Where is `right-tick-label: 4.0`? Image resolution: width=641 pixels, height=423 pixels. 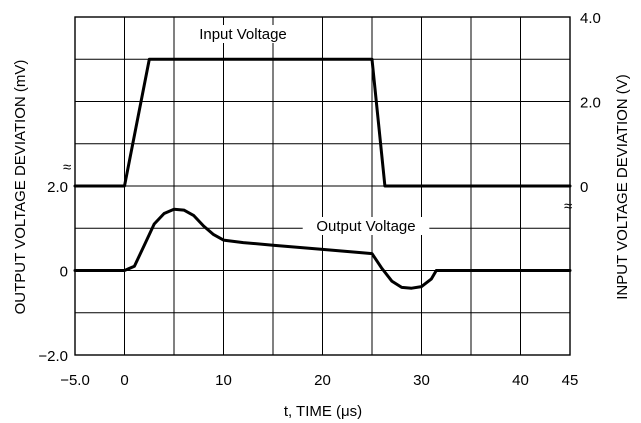
right-tick-label: 4.0 is located at coordinates (590, 18).